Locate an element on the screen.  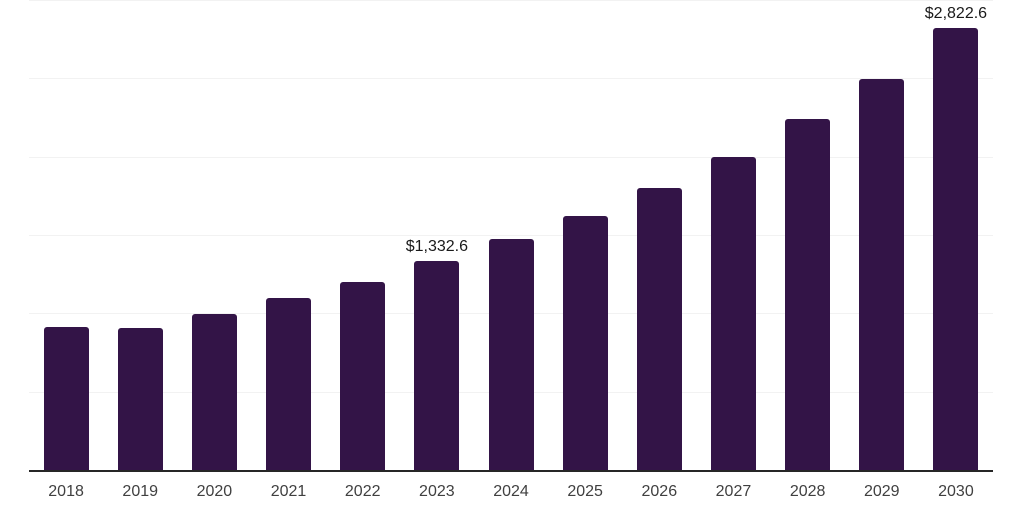
x-tick-2026: 2026 is located at coordinates (659, 491).